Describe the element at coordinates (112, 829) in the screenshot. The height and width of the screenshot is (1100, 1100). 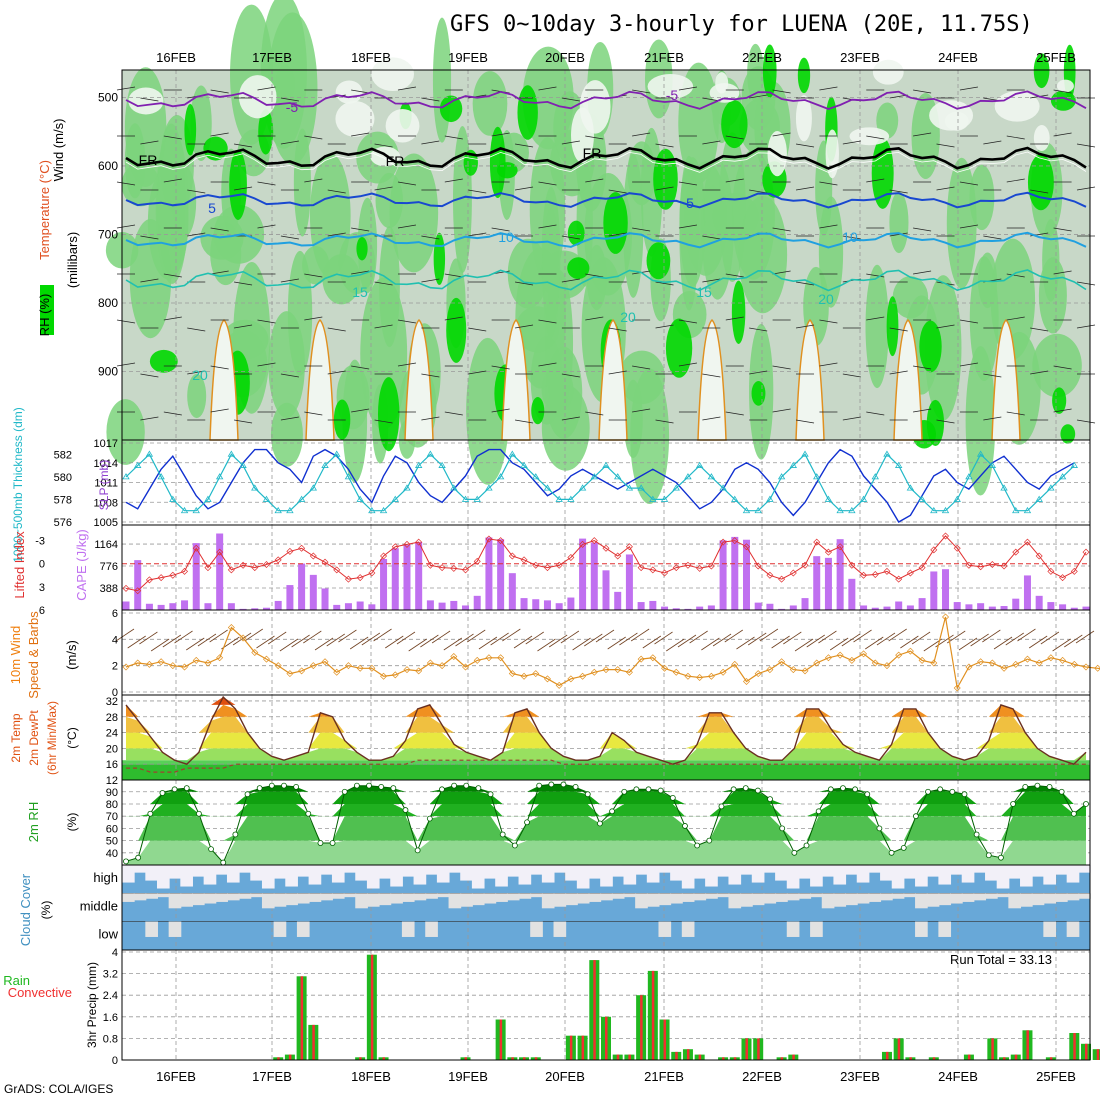
I see `rh-tick-label: 60` at that location.